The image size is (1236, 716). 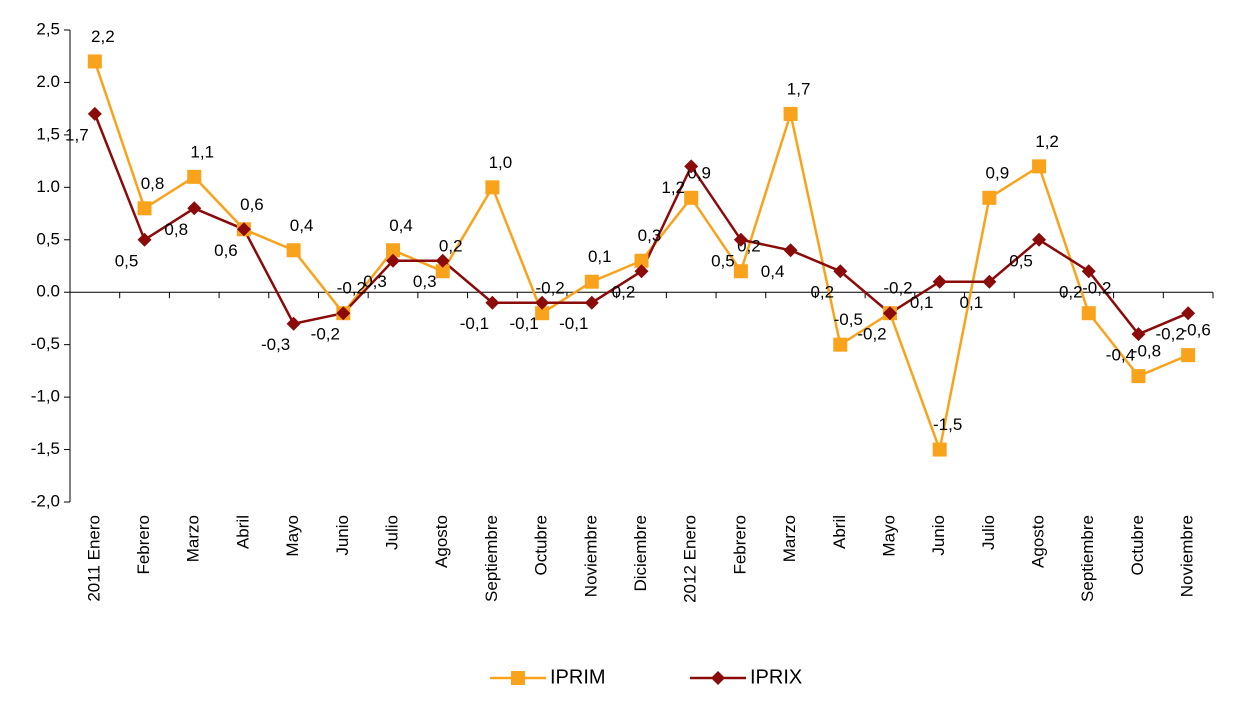 I want to click on x-tick-label: Marzo, so click(x=193, y=538).